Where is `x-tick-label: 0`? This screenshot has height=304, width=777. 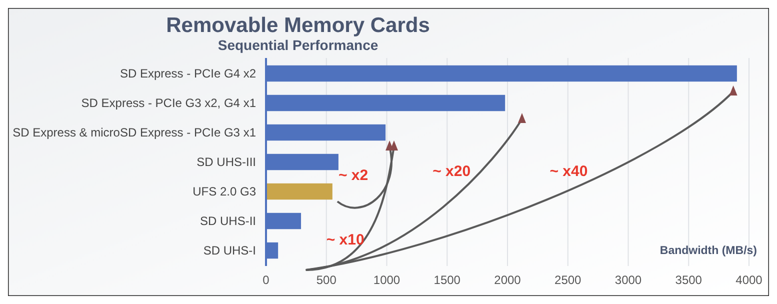 x-tick-label: 0 is located at coordinates (266, 280).